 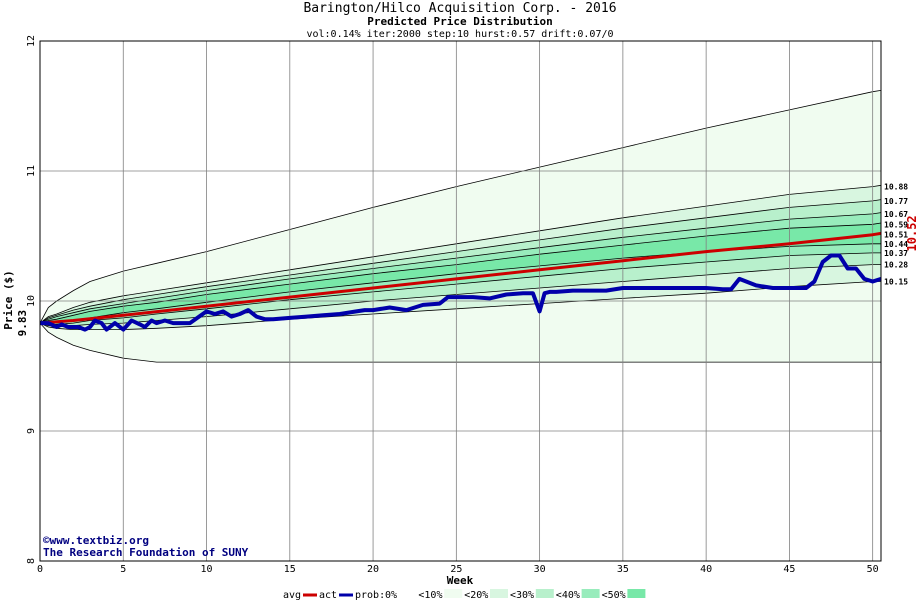 I want to click on y-tick-10: 10, so click(x=31, y=301).